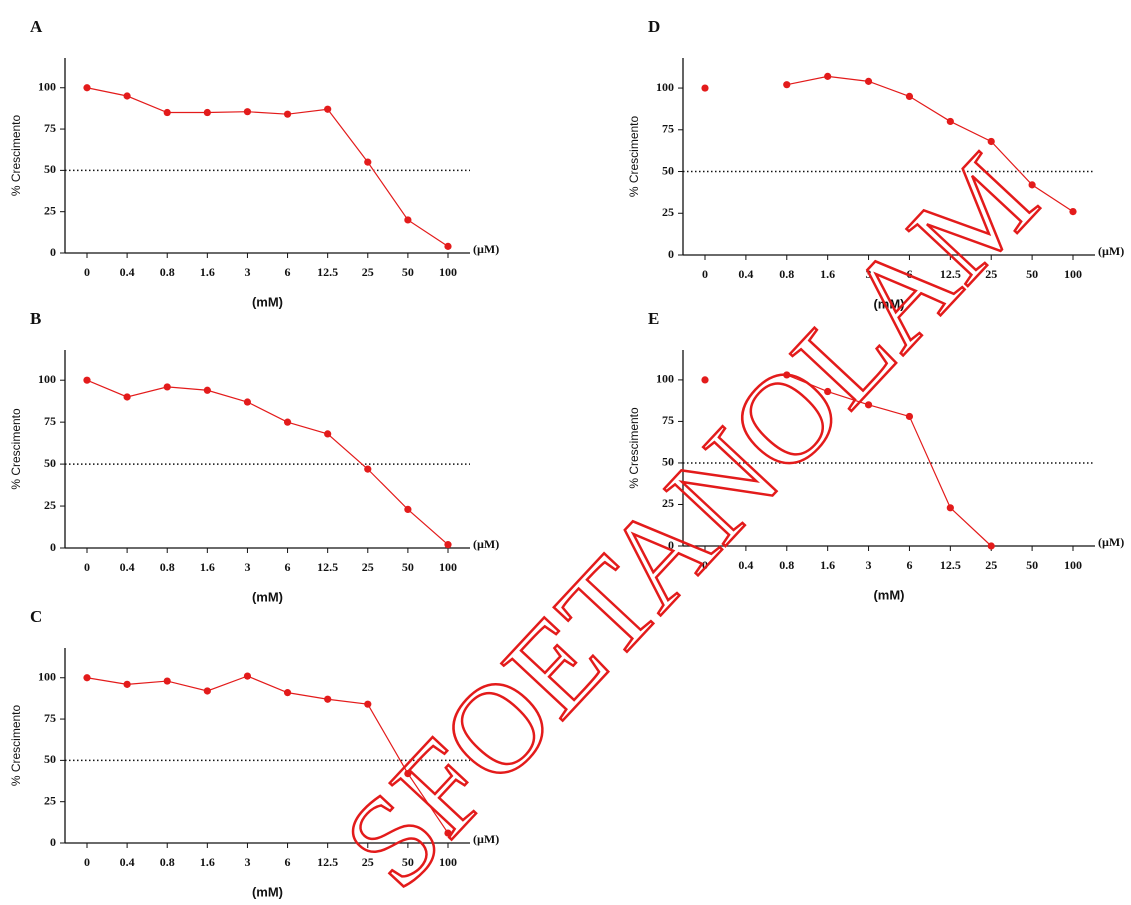 The width and height of the screenshot is (1131, 905). Describe the element at coordinates (35, 318) in the screenshot. I see `panel-title: B` at that location.